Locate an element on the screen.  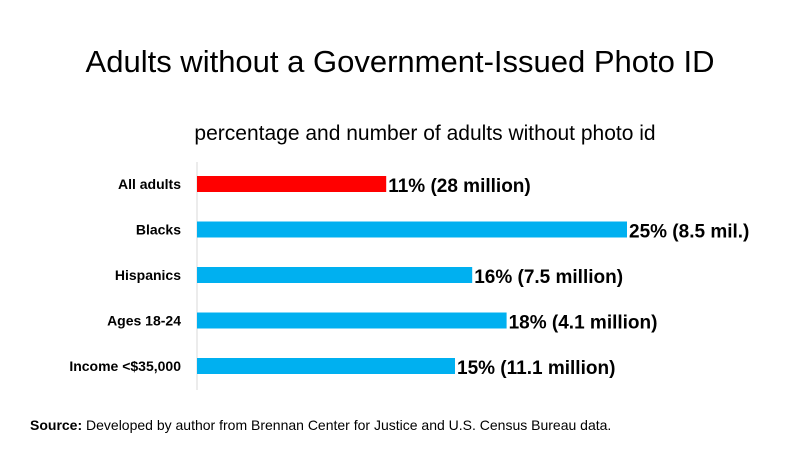
data-label: 25% (8.5 mil.) is located at coordinates (689, 232).